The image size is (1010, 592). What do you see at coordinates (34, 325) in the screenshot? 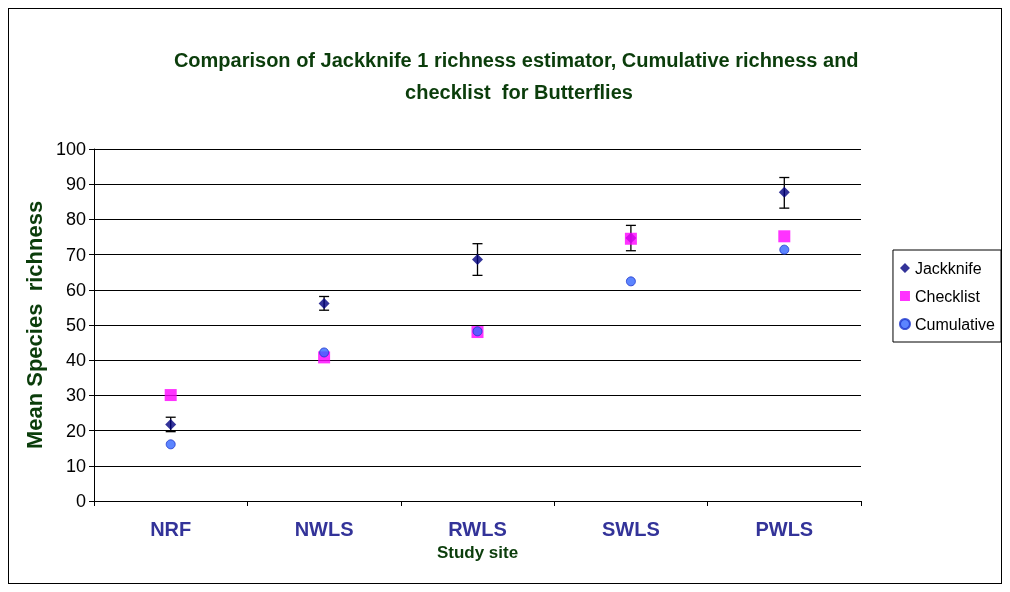
I see `y-axis-title: Mean Species richness` at bounding box center [34, 325].